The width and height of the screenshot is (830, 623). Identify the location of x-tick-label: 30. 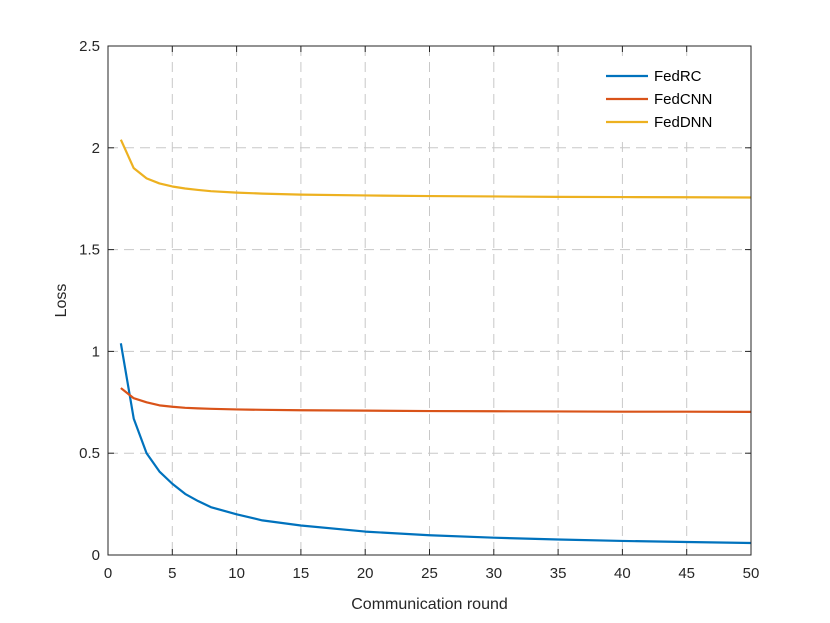
(493, 573).